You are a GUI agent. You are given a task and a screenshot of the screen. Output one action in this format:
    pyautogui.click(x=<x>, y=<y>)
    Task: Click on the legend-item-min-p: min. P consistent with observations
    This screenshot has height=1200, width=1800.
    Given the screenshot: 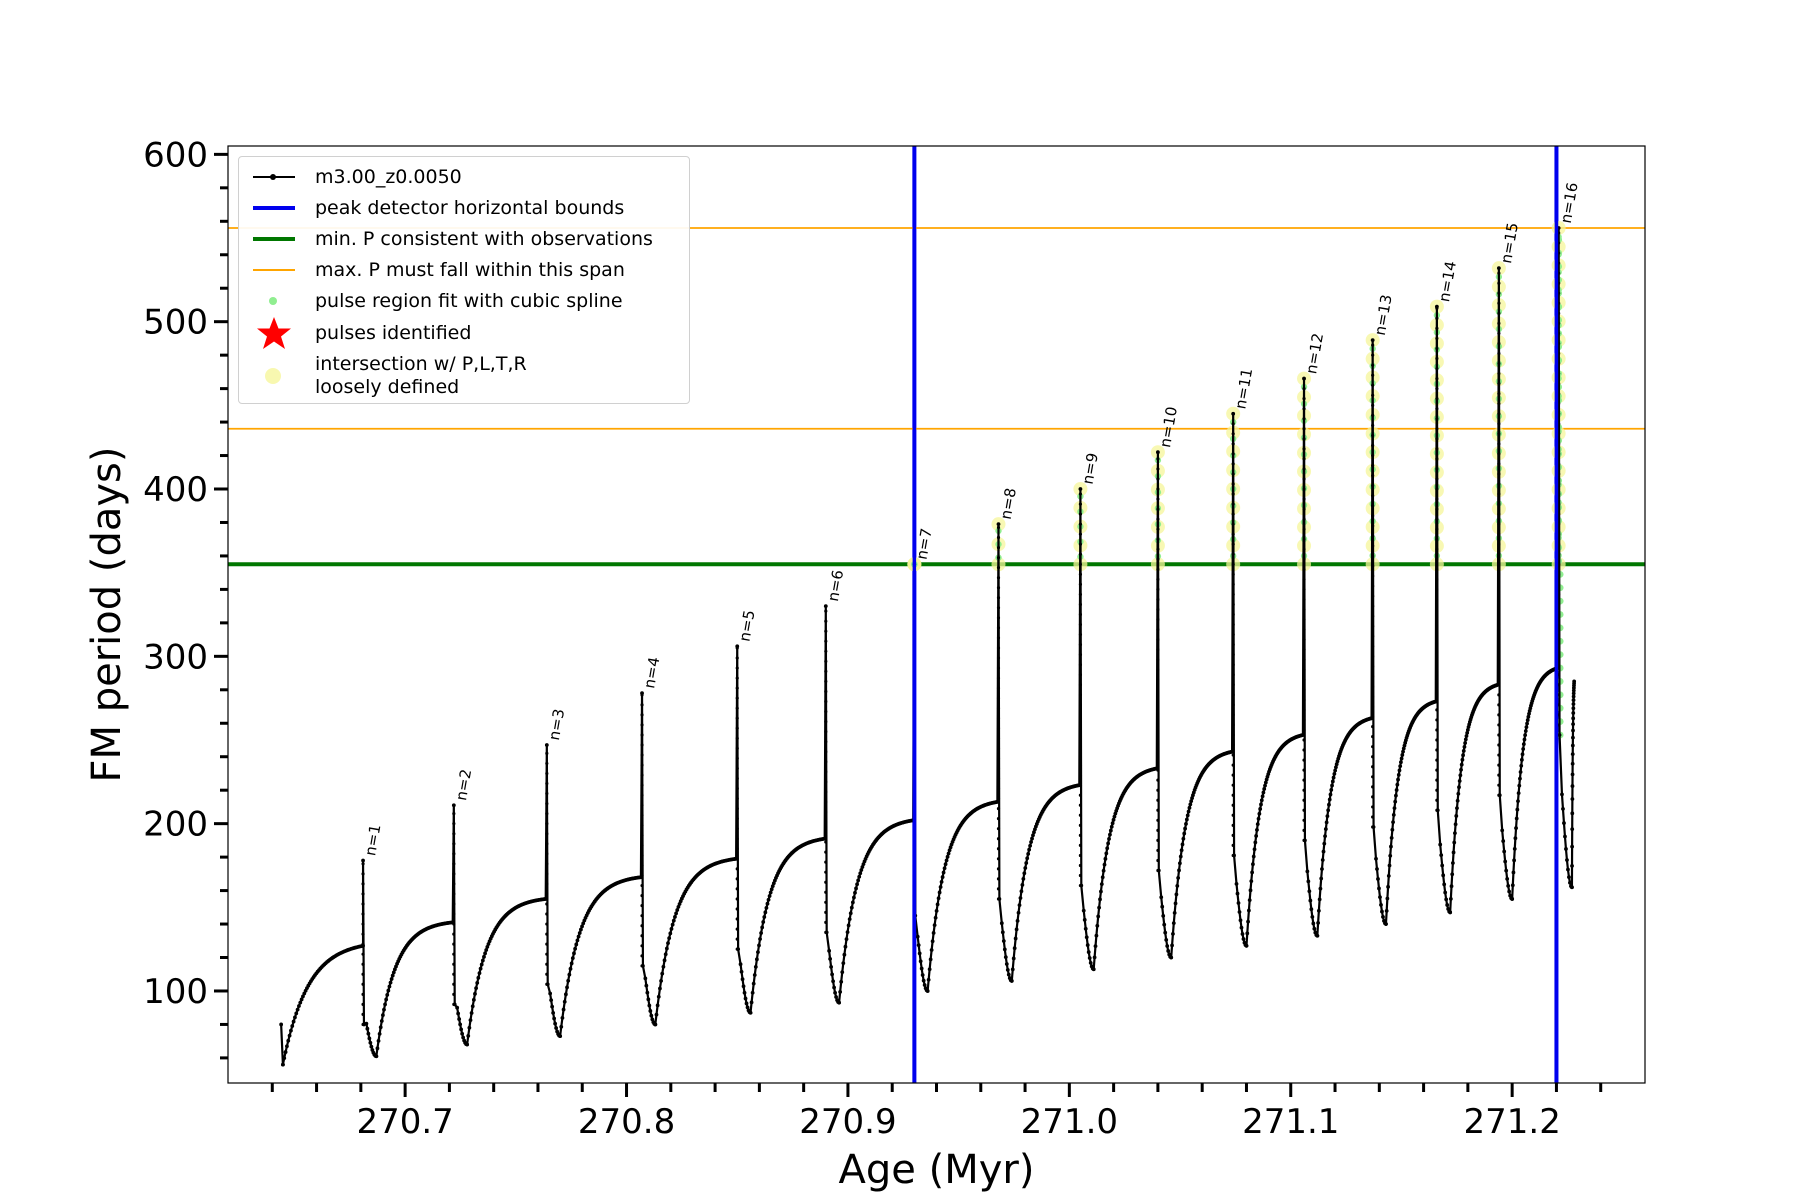 What is the action you would take?
    pyautogui.click(x=452, y=239)
    